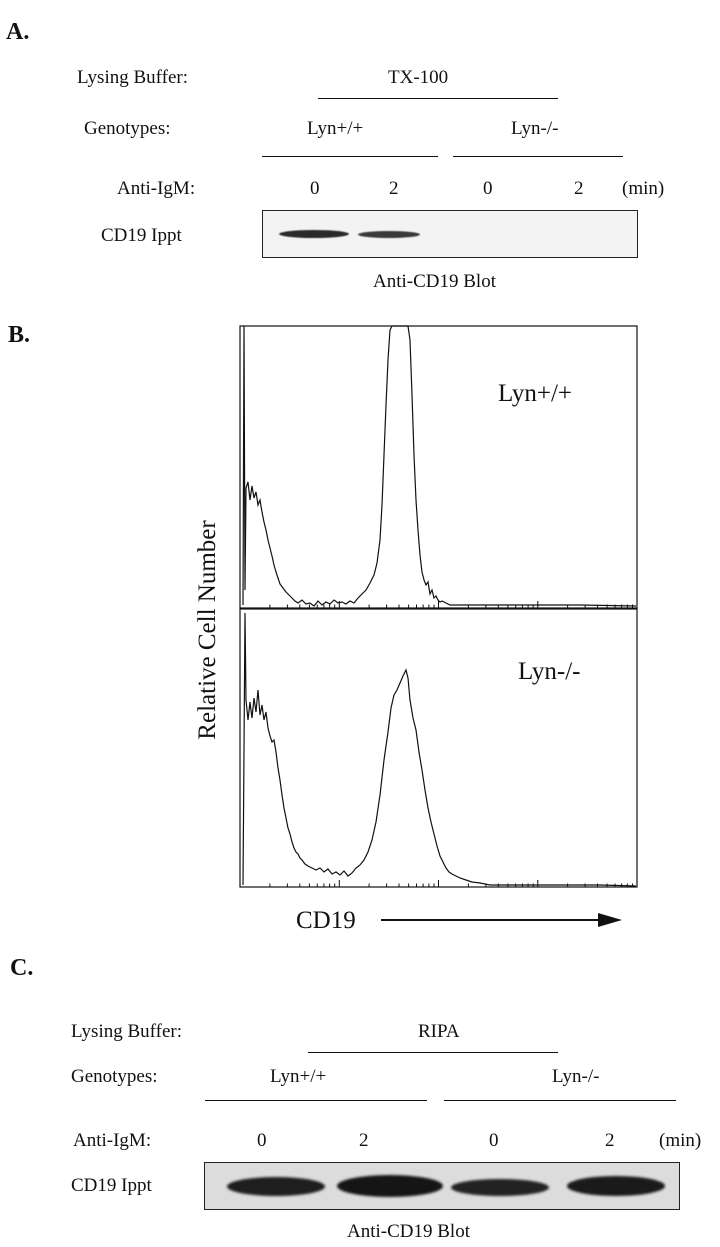 This screenshot has height=1247, width=720. I want to click on panel-c-anti-igm-label: Anti-IgM:, so click(112, 1140).